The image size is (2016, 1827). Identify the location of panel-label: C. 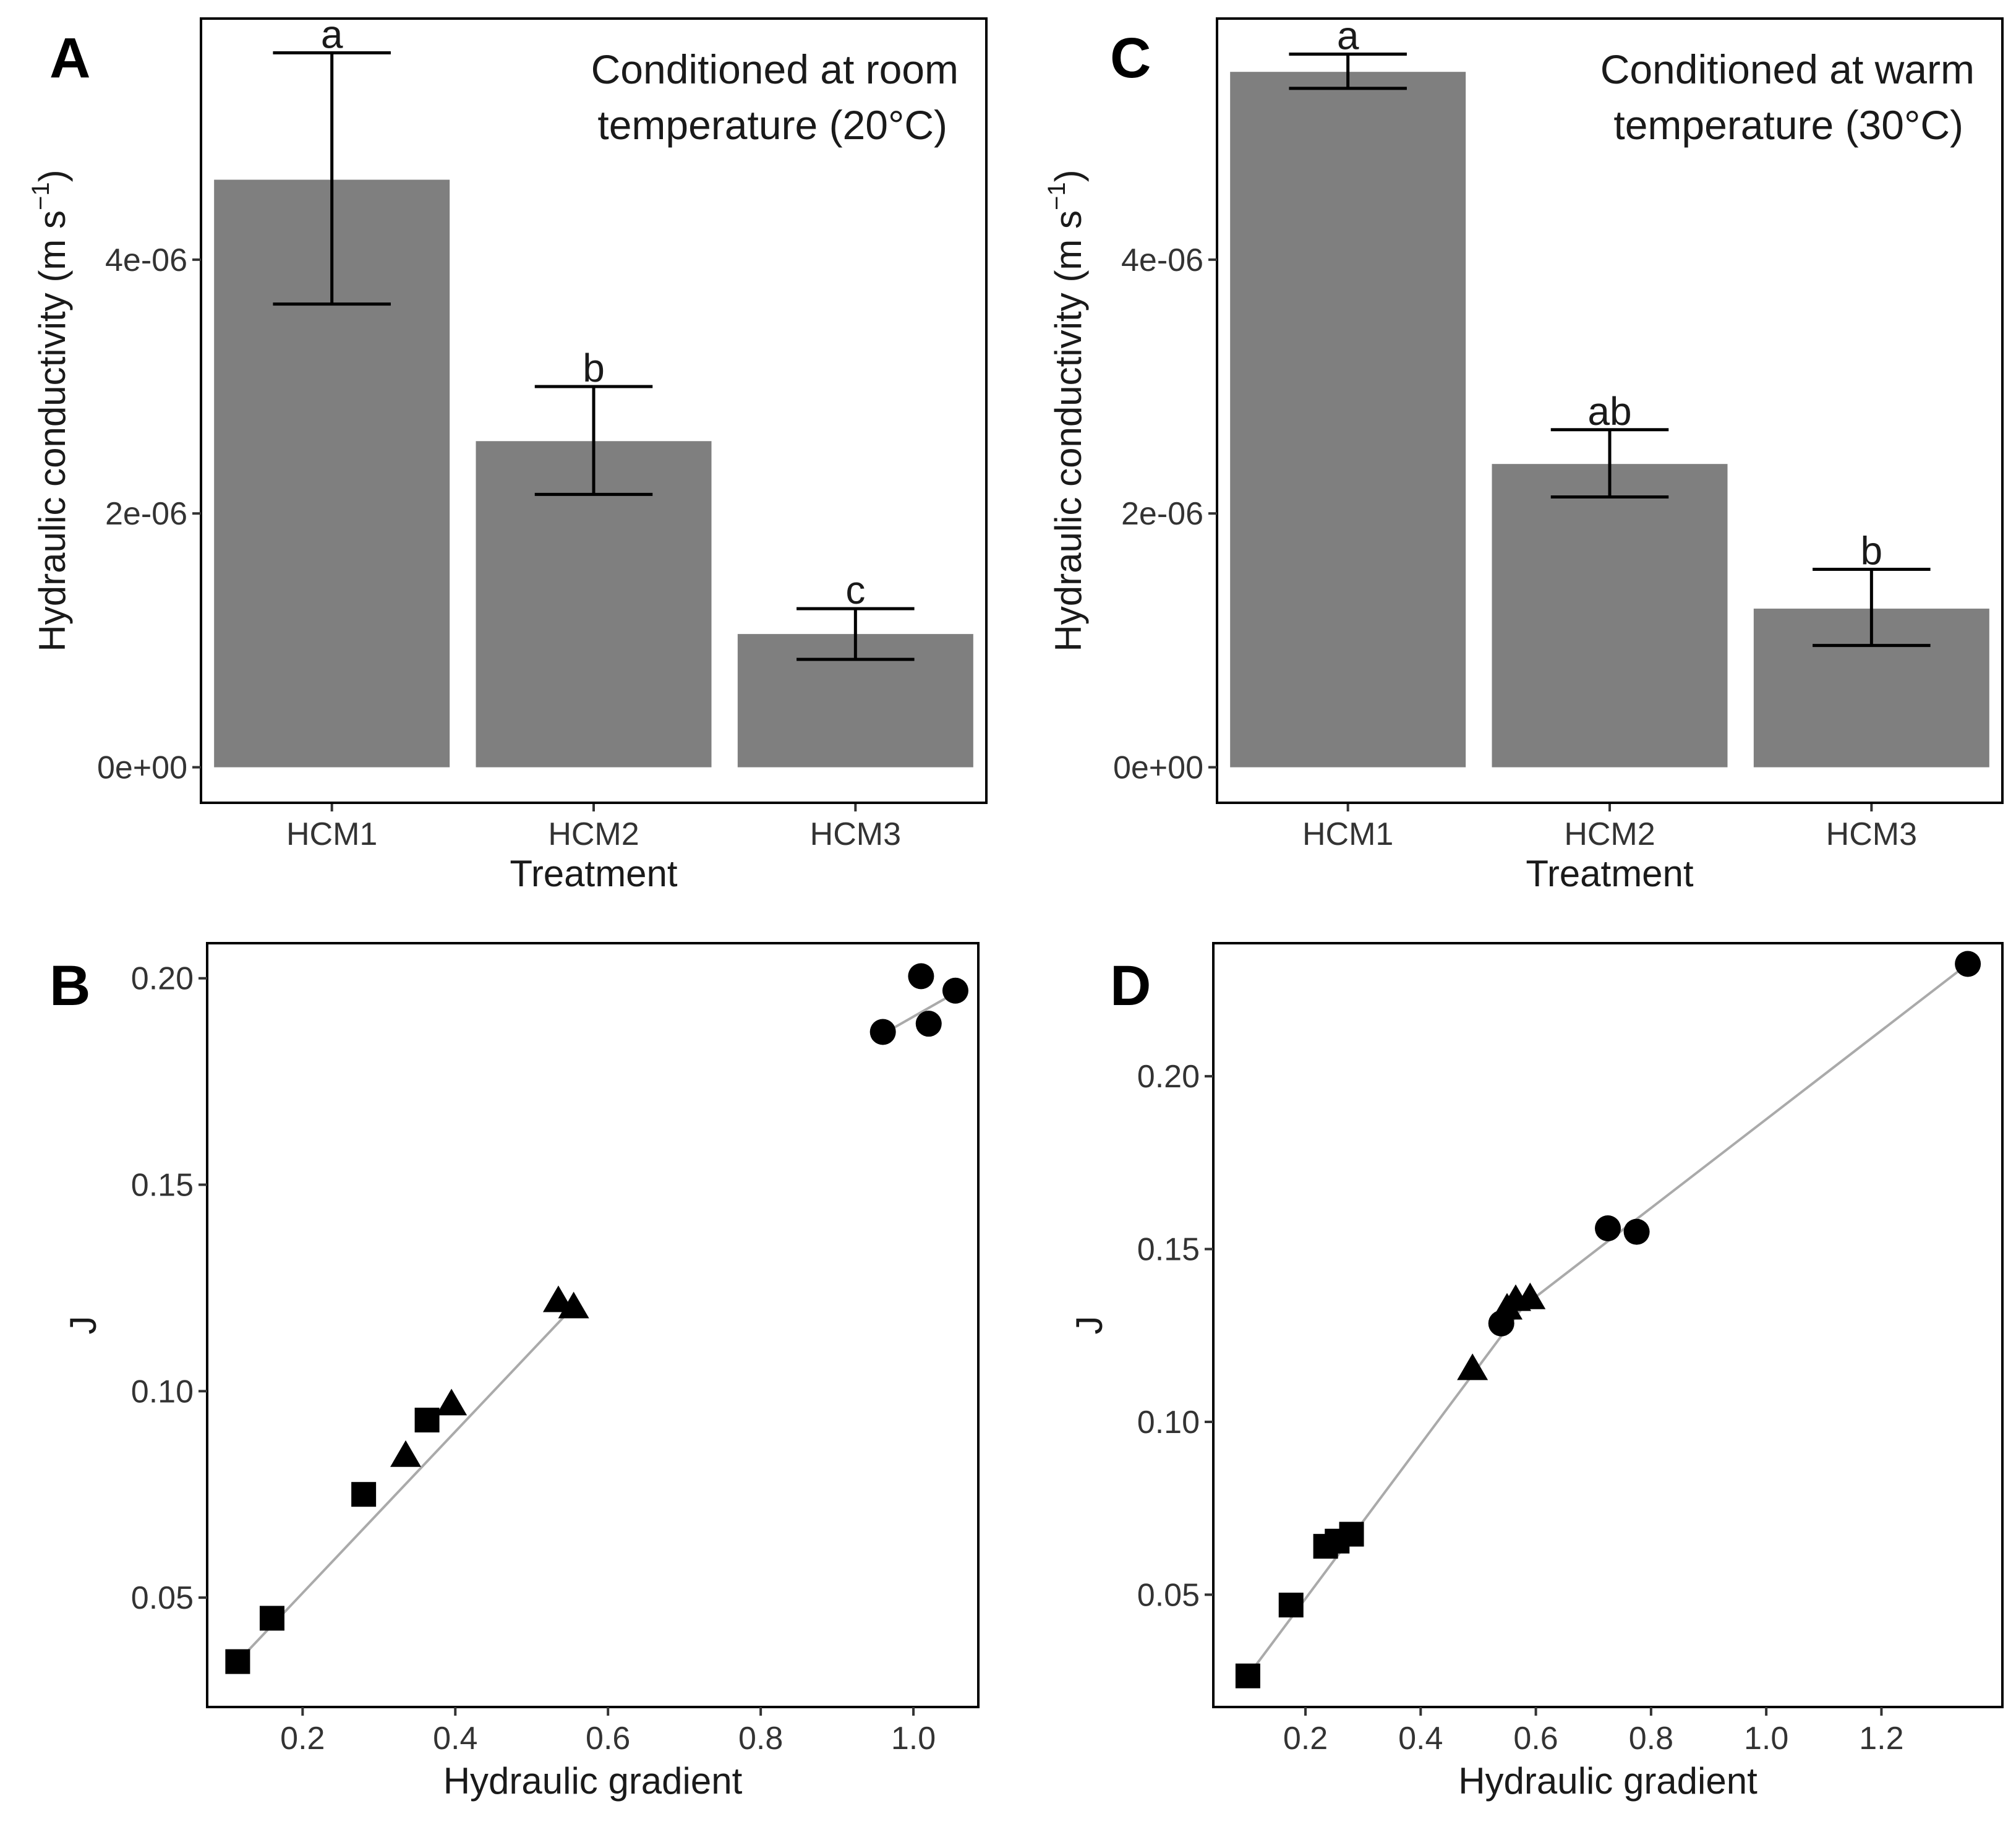
(1130, 58).